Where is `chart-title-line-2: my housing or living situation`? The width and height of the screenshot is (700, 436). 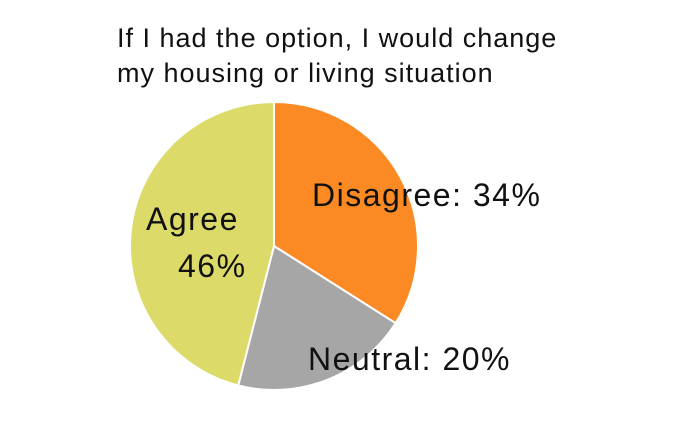 chart-title-line-2: my housing or living situation is located at coordinates (305, 73).